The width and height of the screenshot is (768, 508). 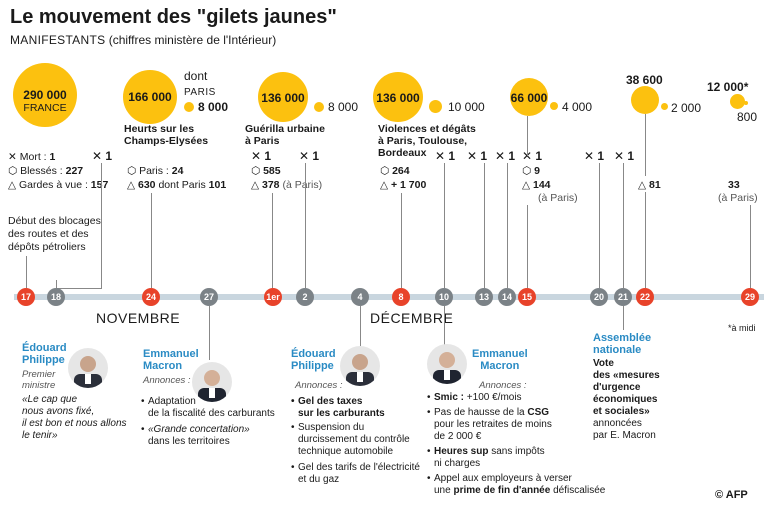 I want to click on circle-22dec, so click(x=645, y=100).